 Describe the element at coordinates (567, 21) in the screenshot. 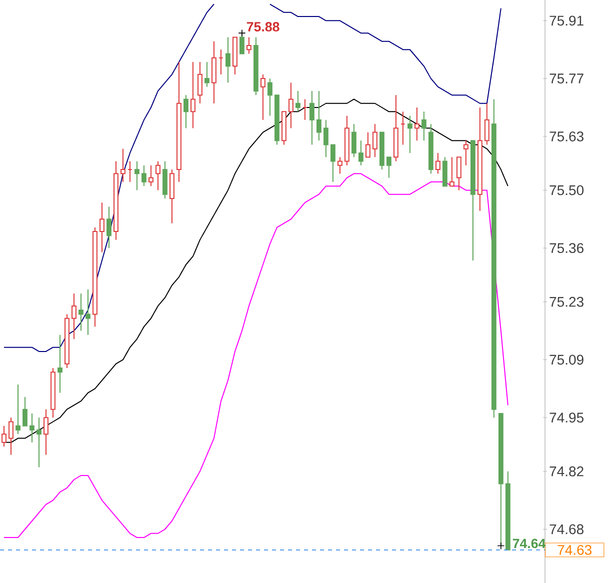

I see `y-tick-label: 75.91` at that location.